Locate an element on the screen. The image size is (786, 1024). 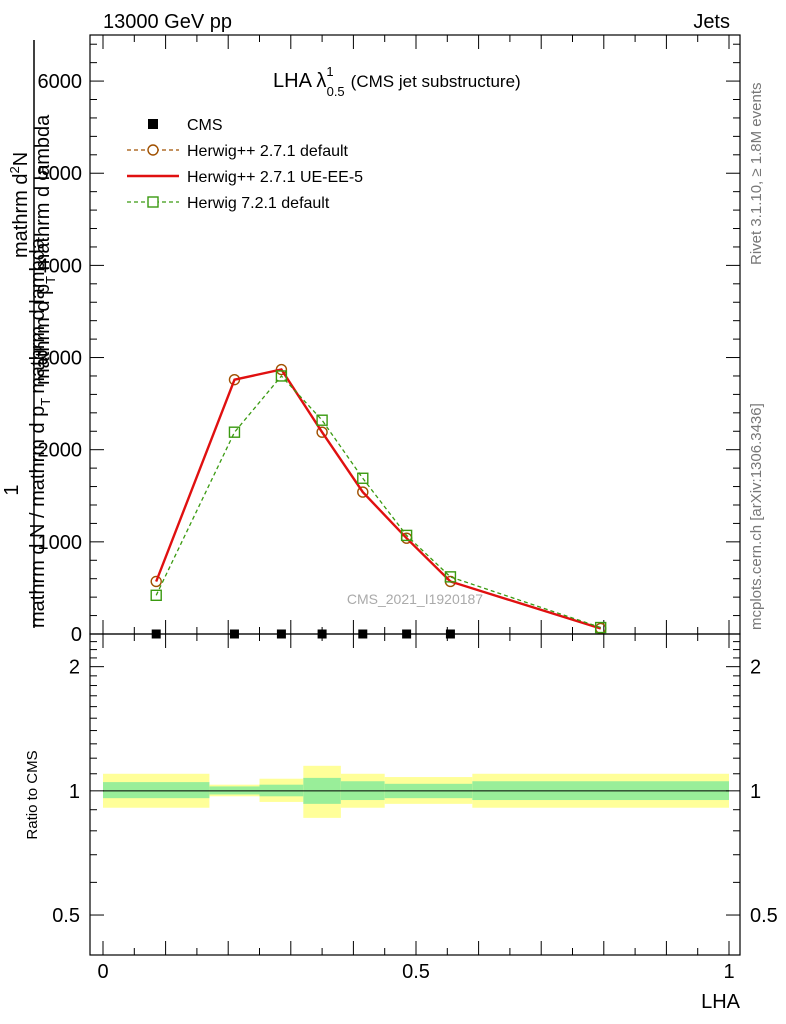
legend-label: Herwig++ 2.7.1 default is located at coordinates (268, 151).